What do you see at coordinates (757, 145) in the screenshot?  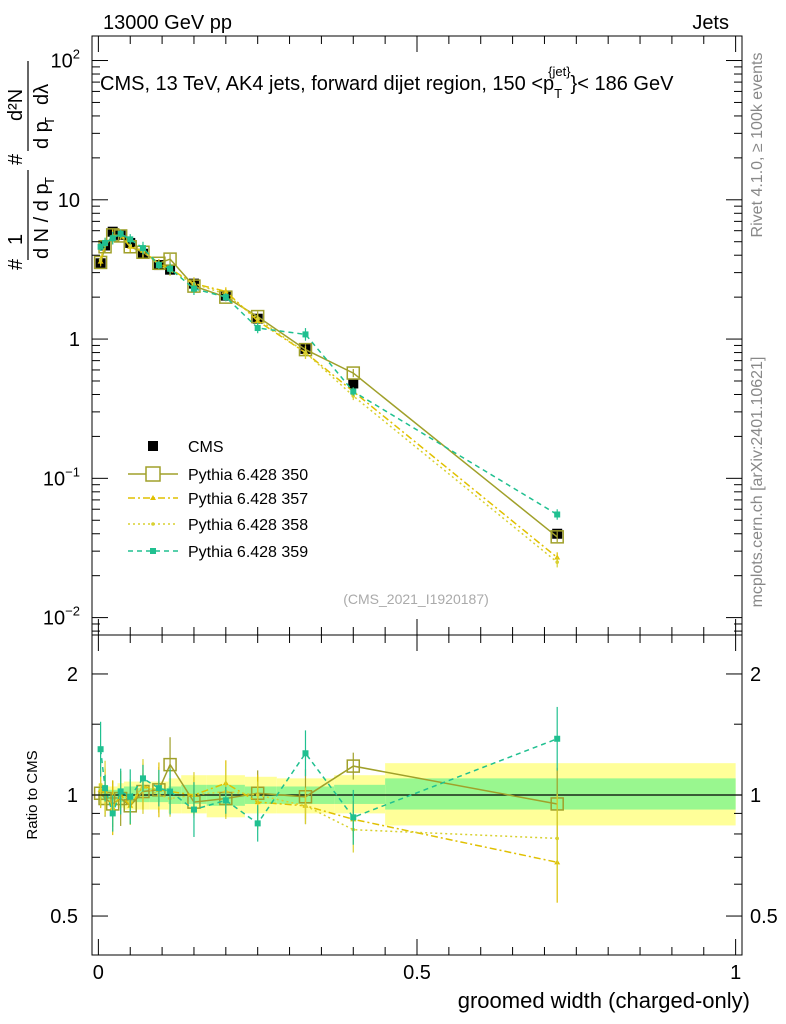 I see `rivet-label: Rivet 4.1.0, ≥ 100k events` at bounding box center [757, 145].